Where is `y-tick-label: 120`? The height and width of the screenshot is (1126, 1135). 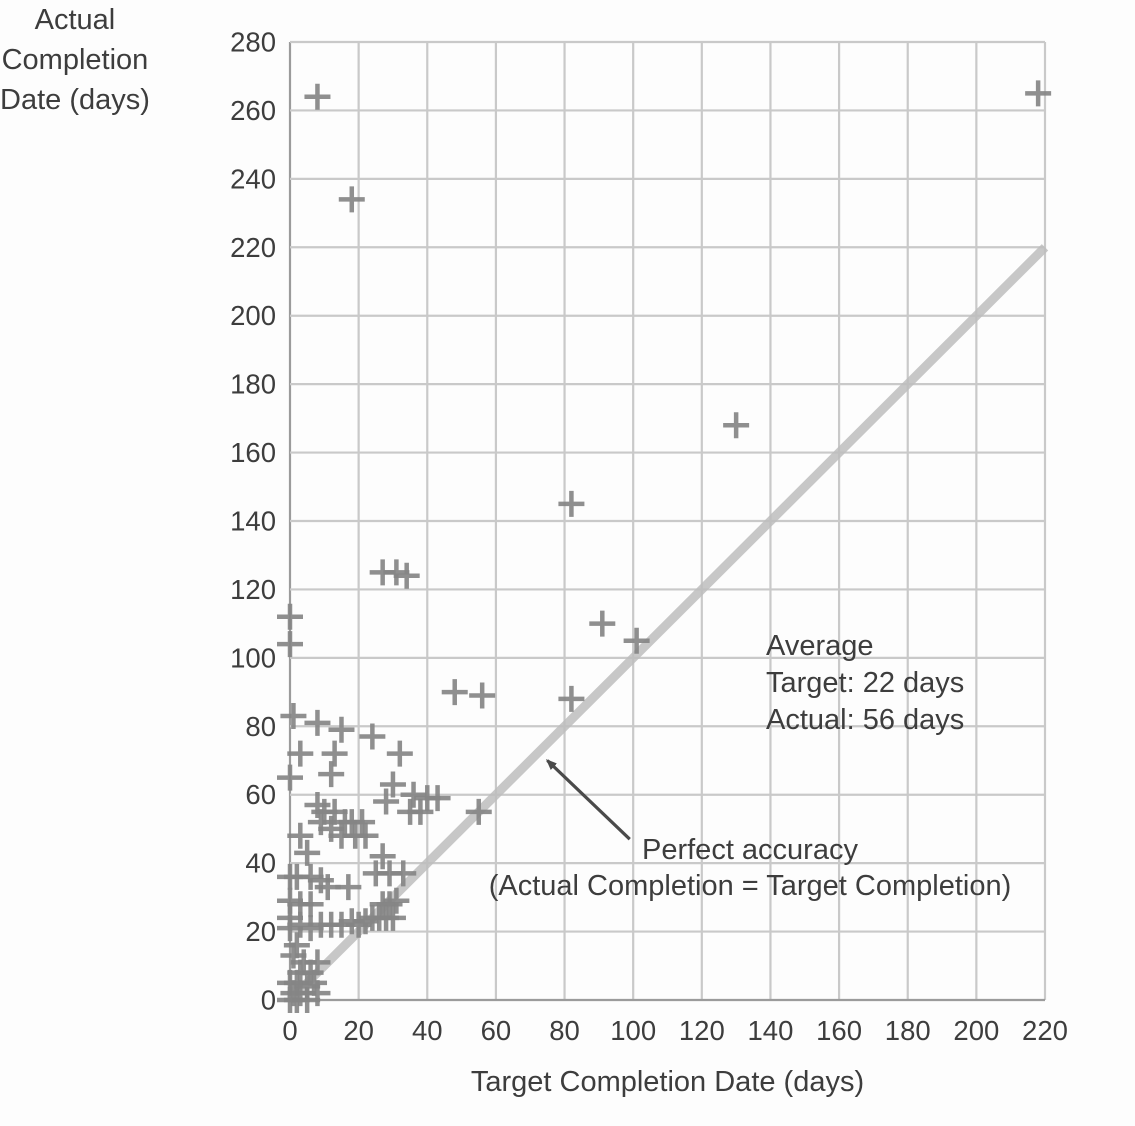 y-tick-label: 120 is located at coordinates (253, 589).